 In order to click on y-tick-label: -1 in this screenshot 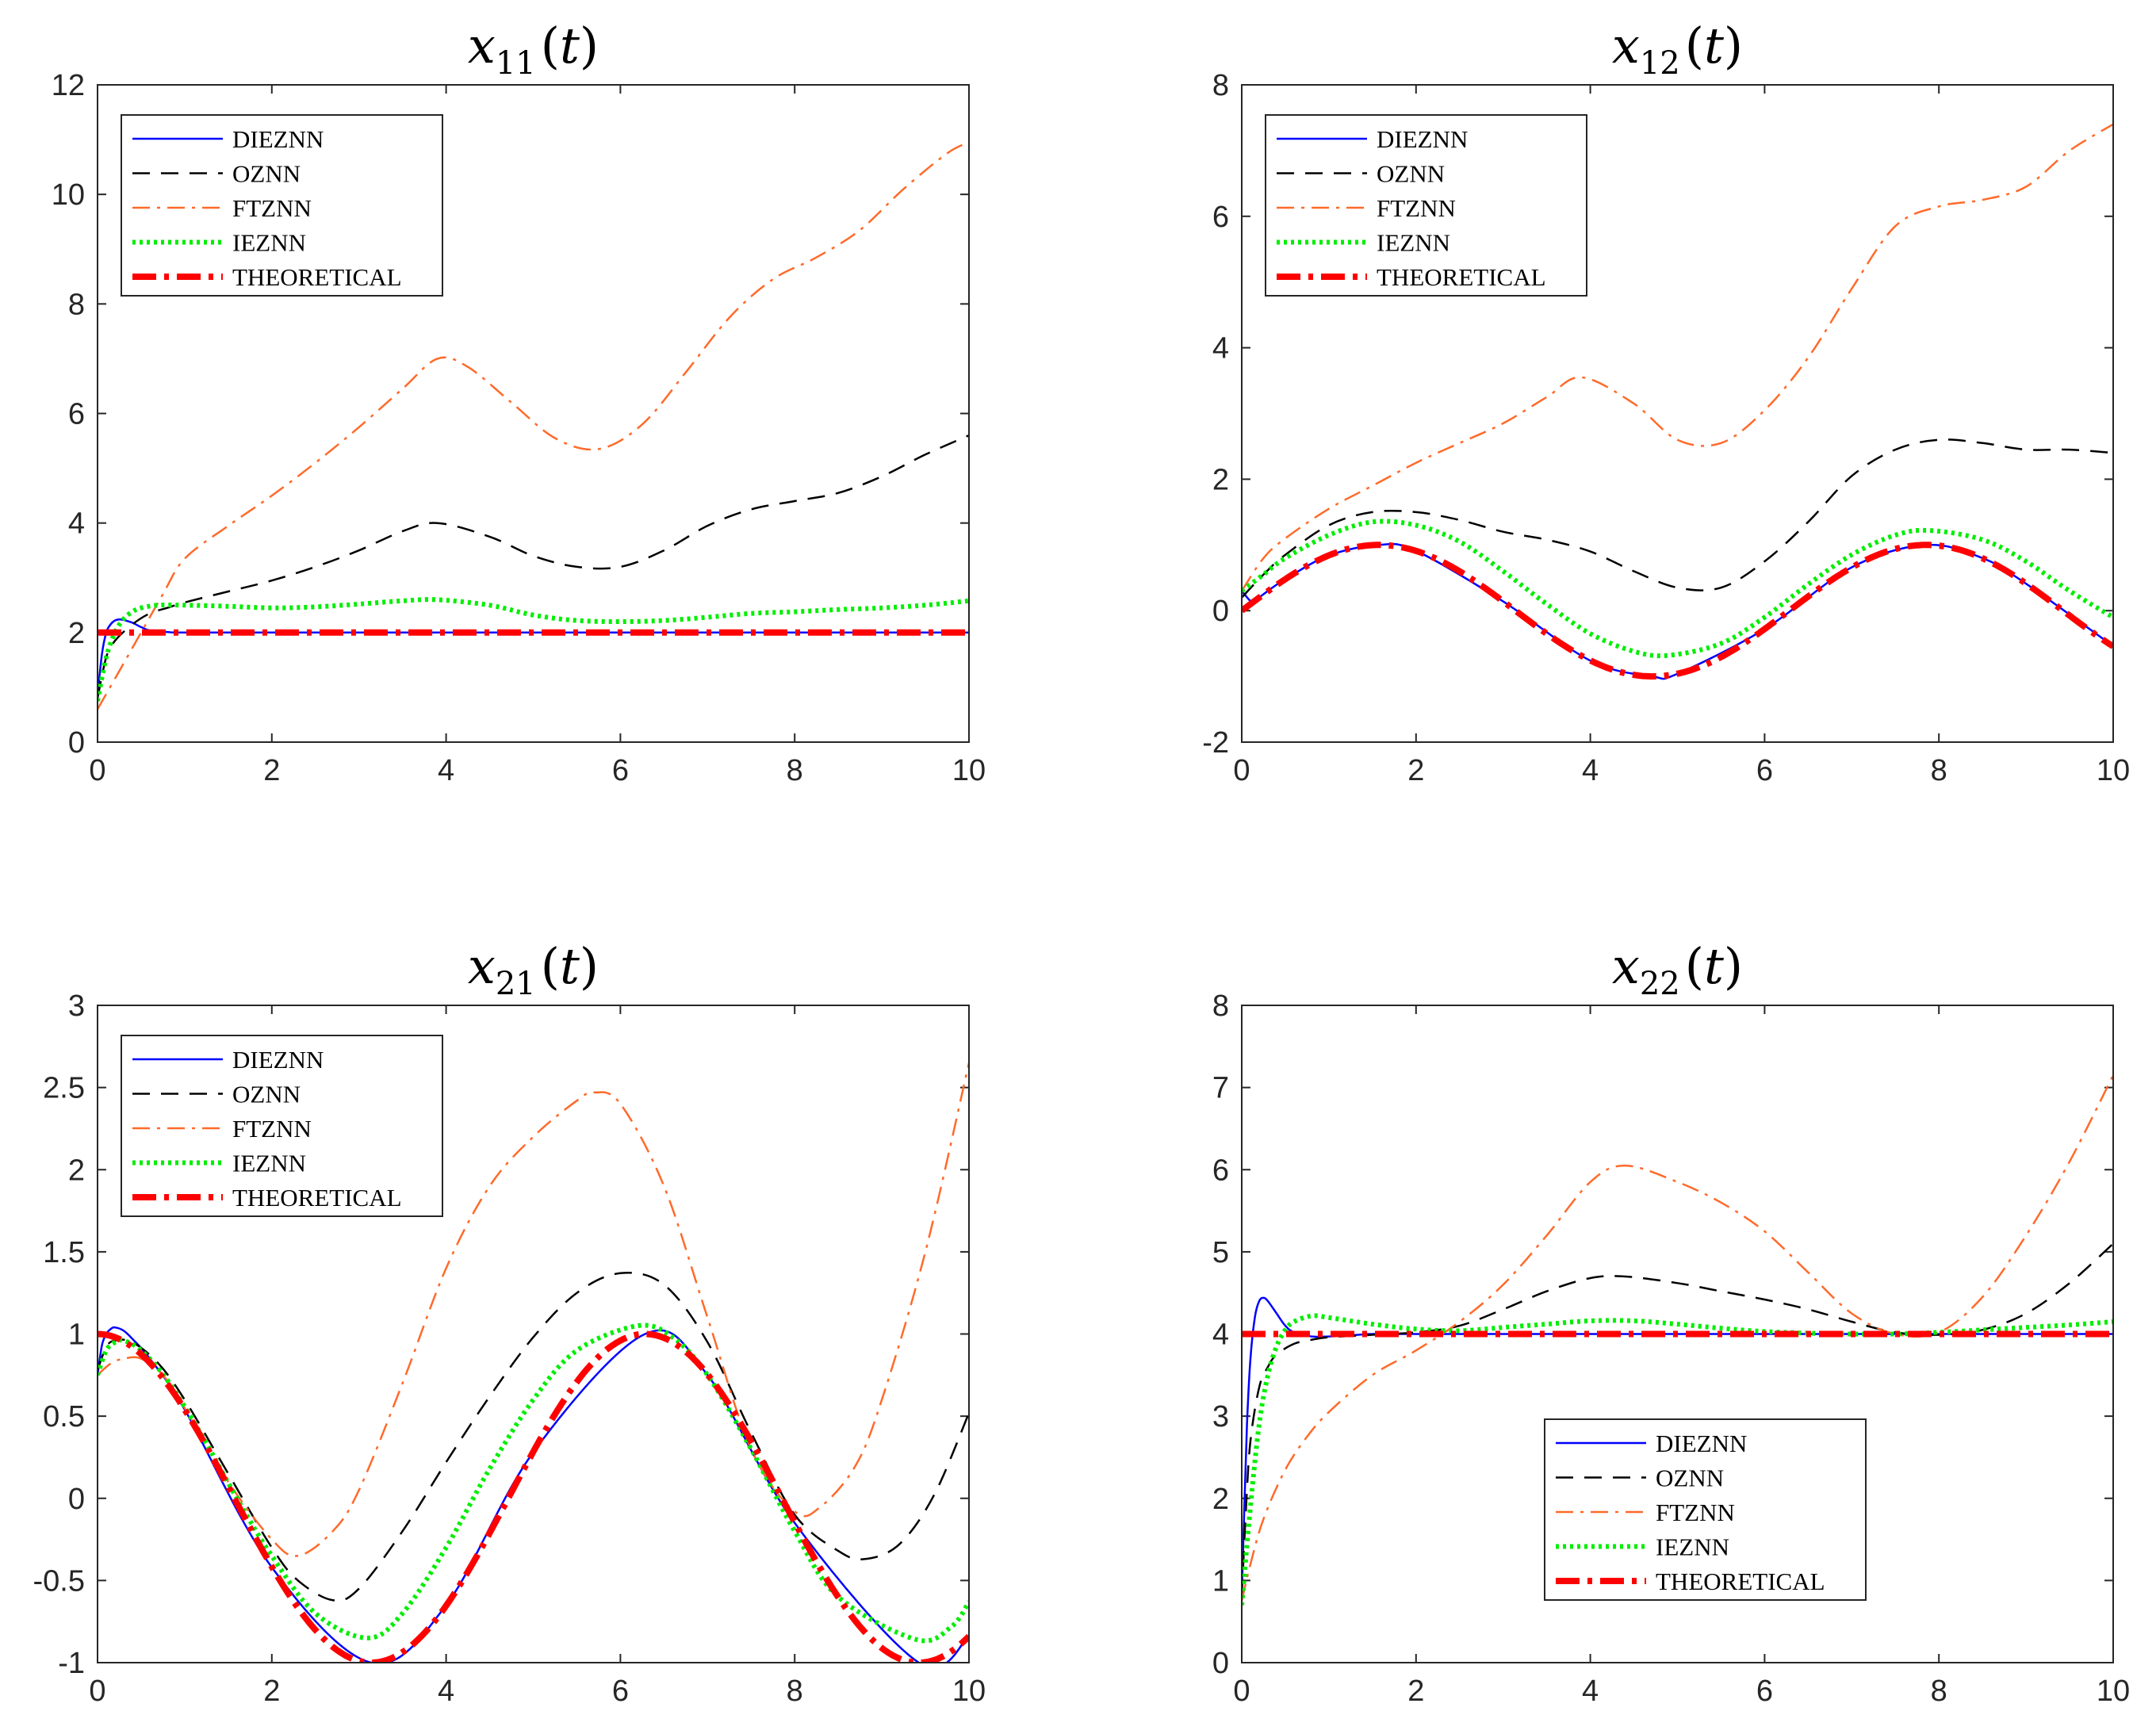, I will do `click(71, 1663)`.